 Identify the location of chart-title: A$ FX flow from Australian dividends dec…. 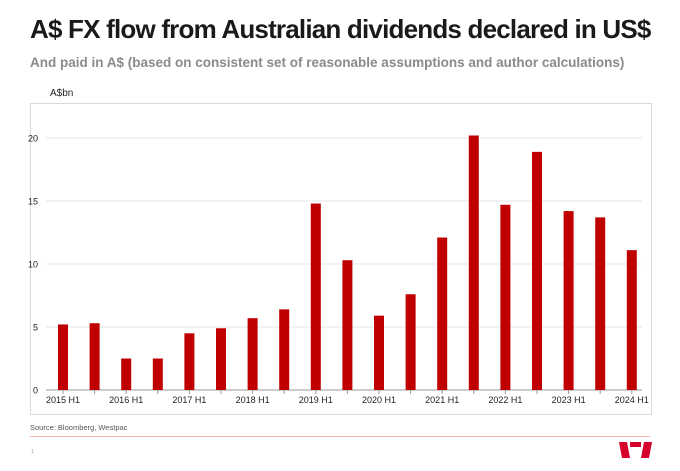
(340, 29).